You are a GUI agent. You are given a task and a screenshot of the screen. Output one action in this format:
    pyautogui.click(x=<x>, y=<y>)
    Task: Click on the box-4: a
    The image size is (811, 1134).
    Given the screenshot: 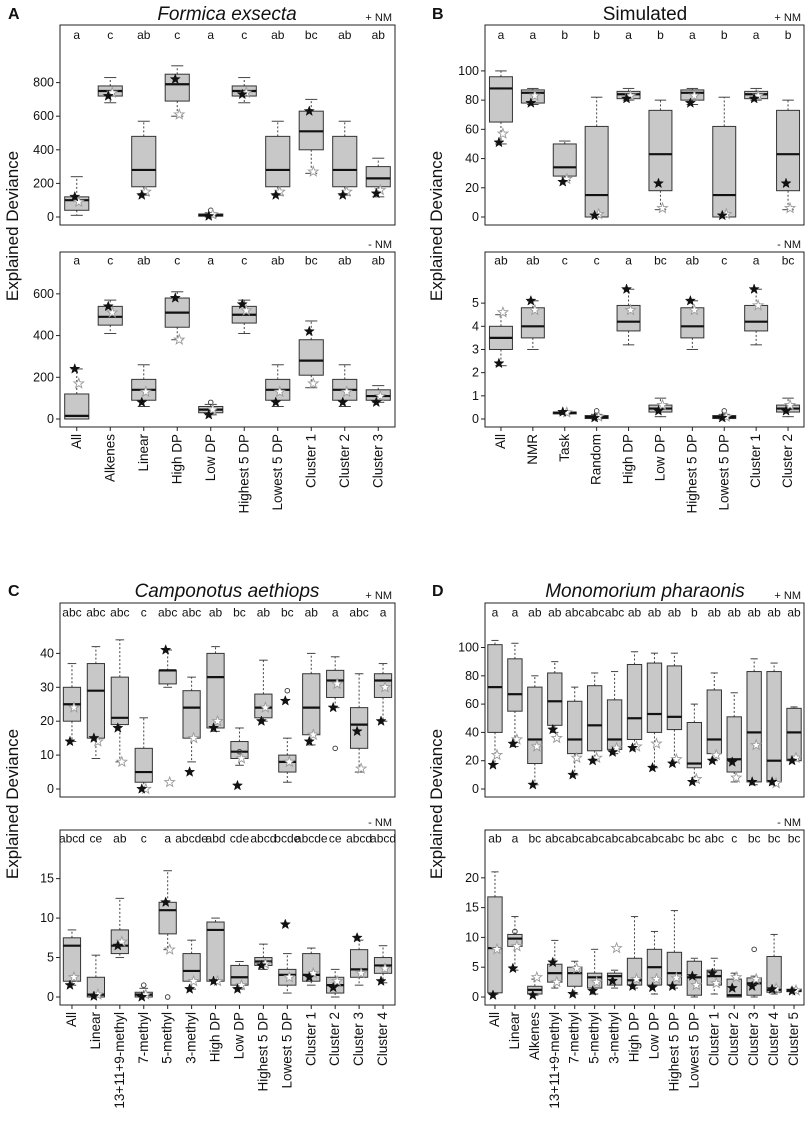 What is the action you would take?
    pyautogui.click(x=628, y=66)
    